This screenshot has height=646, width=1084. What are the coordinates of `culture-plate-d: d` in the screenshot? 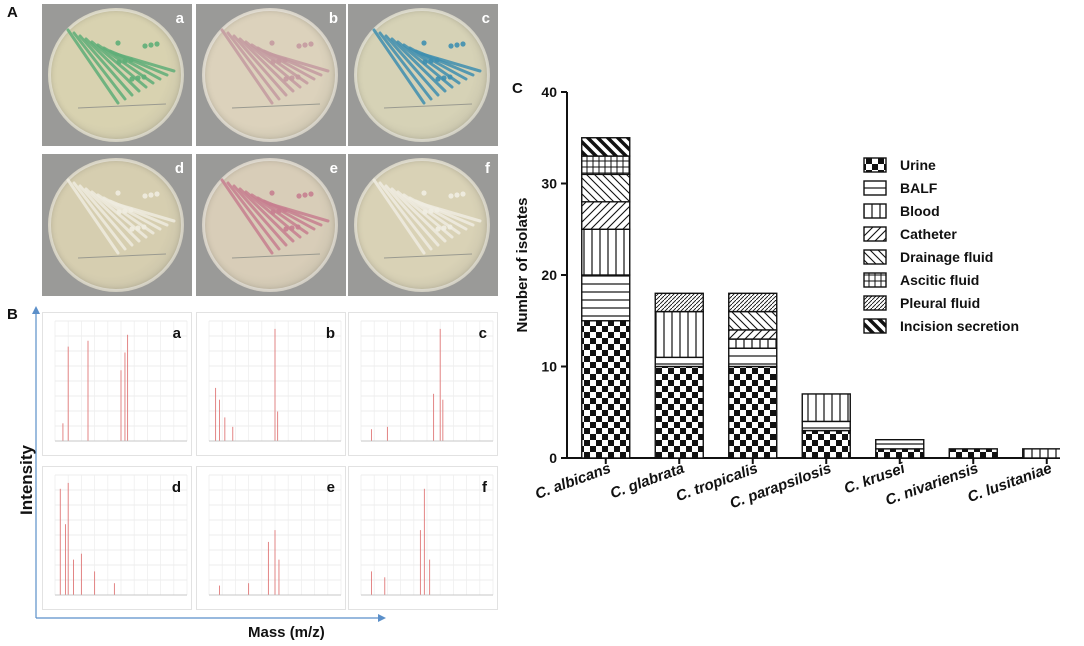 It's located at (117, 225).